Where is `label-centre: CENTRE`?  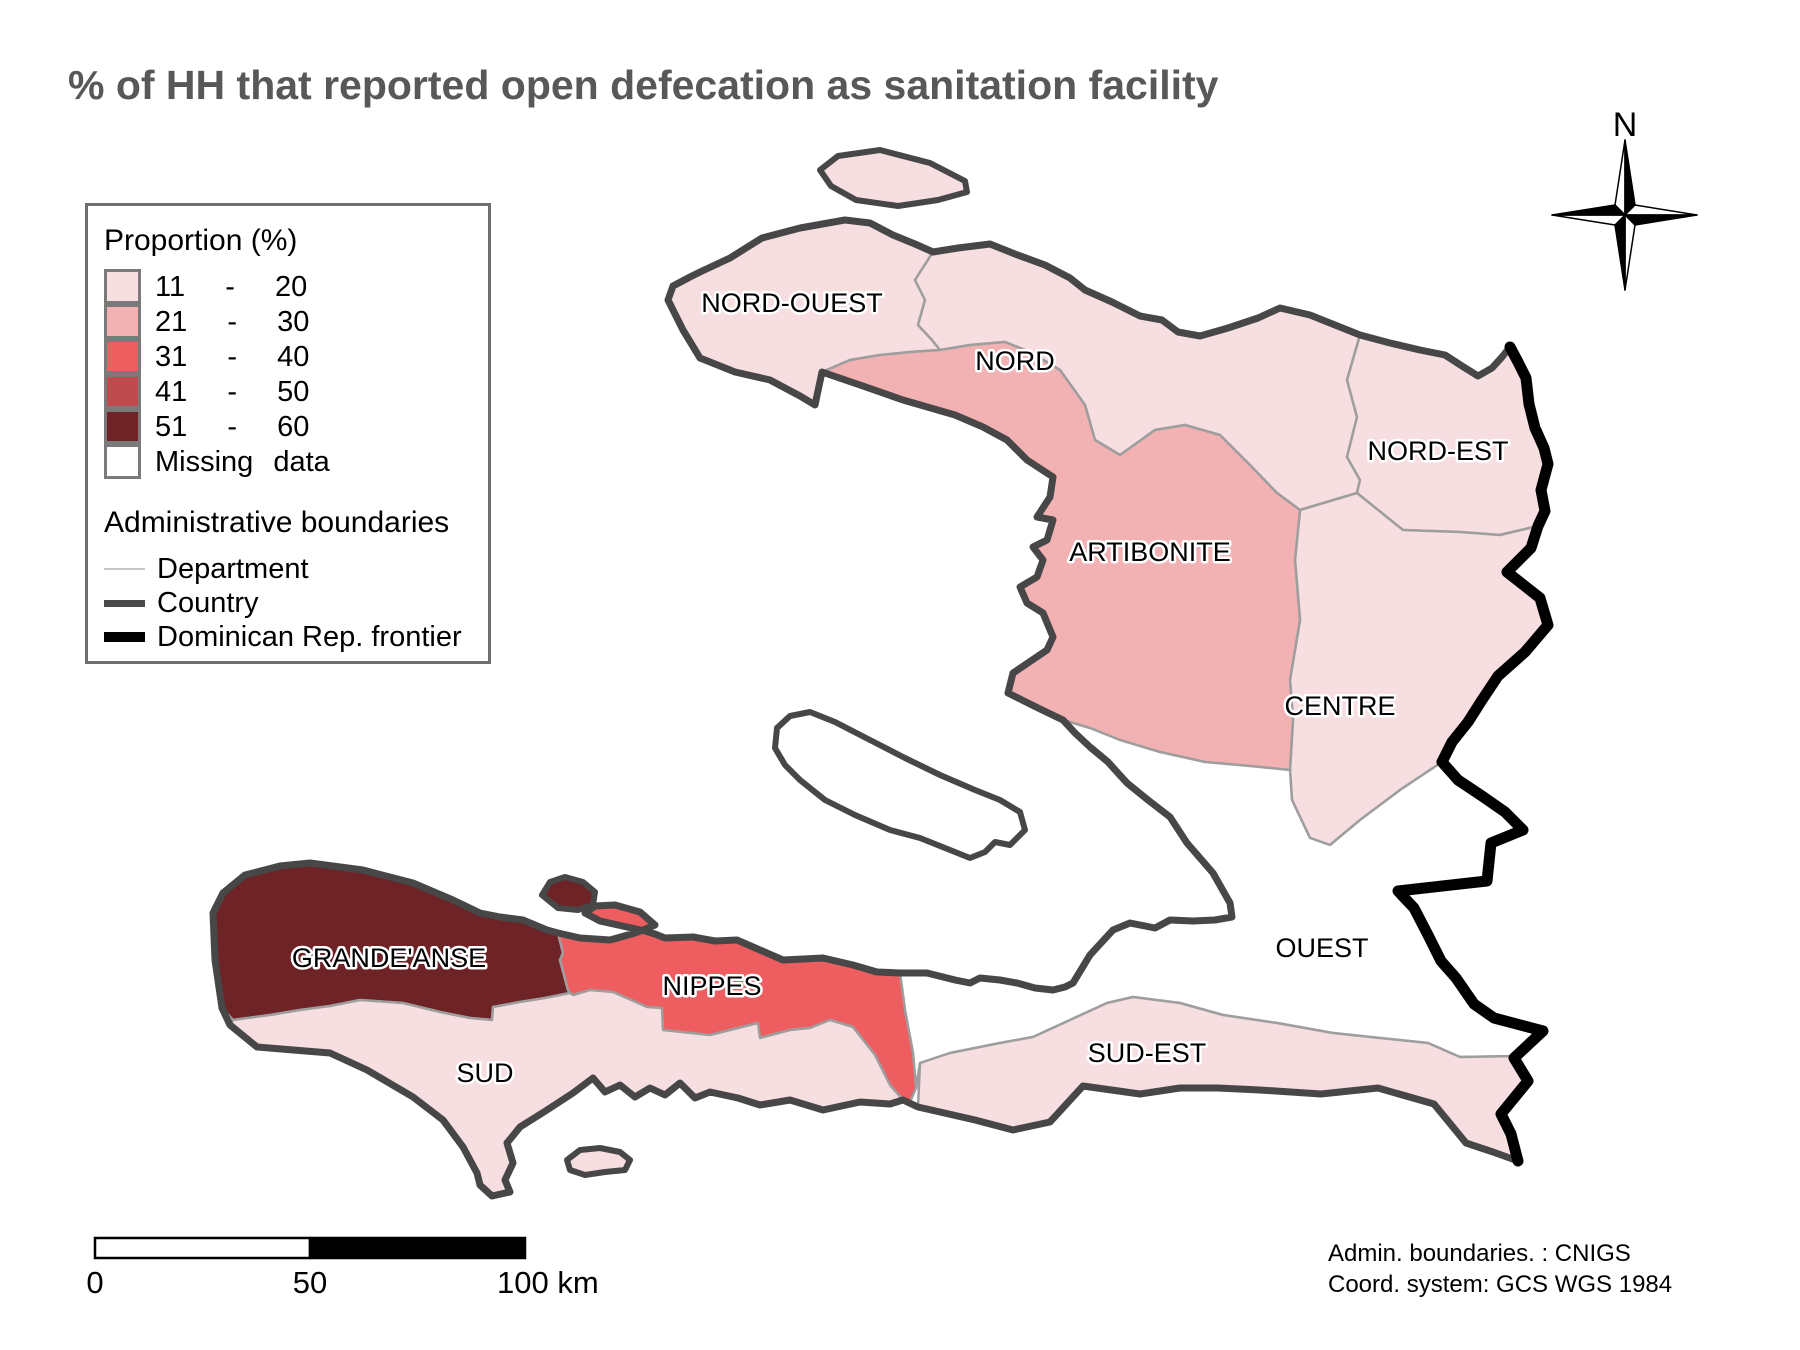 label-centre: CENTRE is located at coordinates (1339, 706).